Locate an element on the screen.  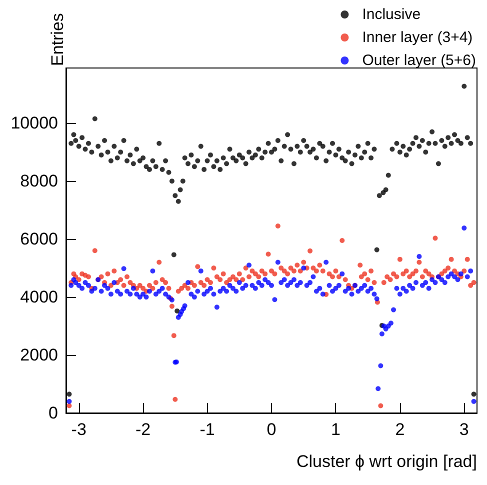
y-tick-label: 2000 is located at coordinates (39, 355).